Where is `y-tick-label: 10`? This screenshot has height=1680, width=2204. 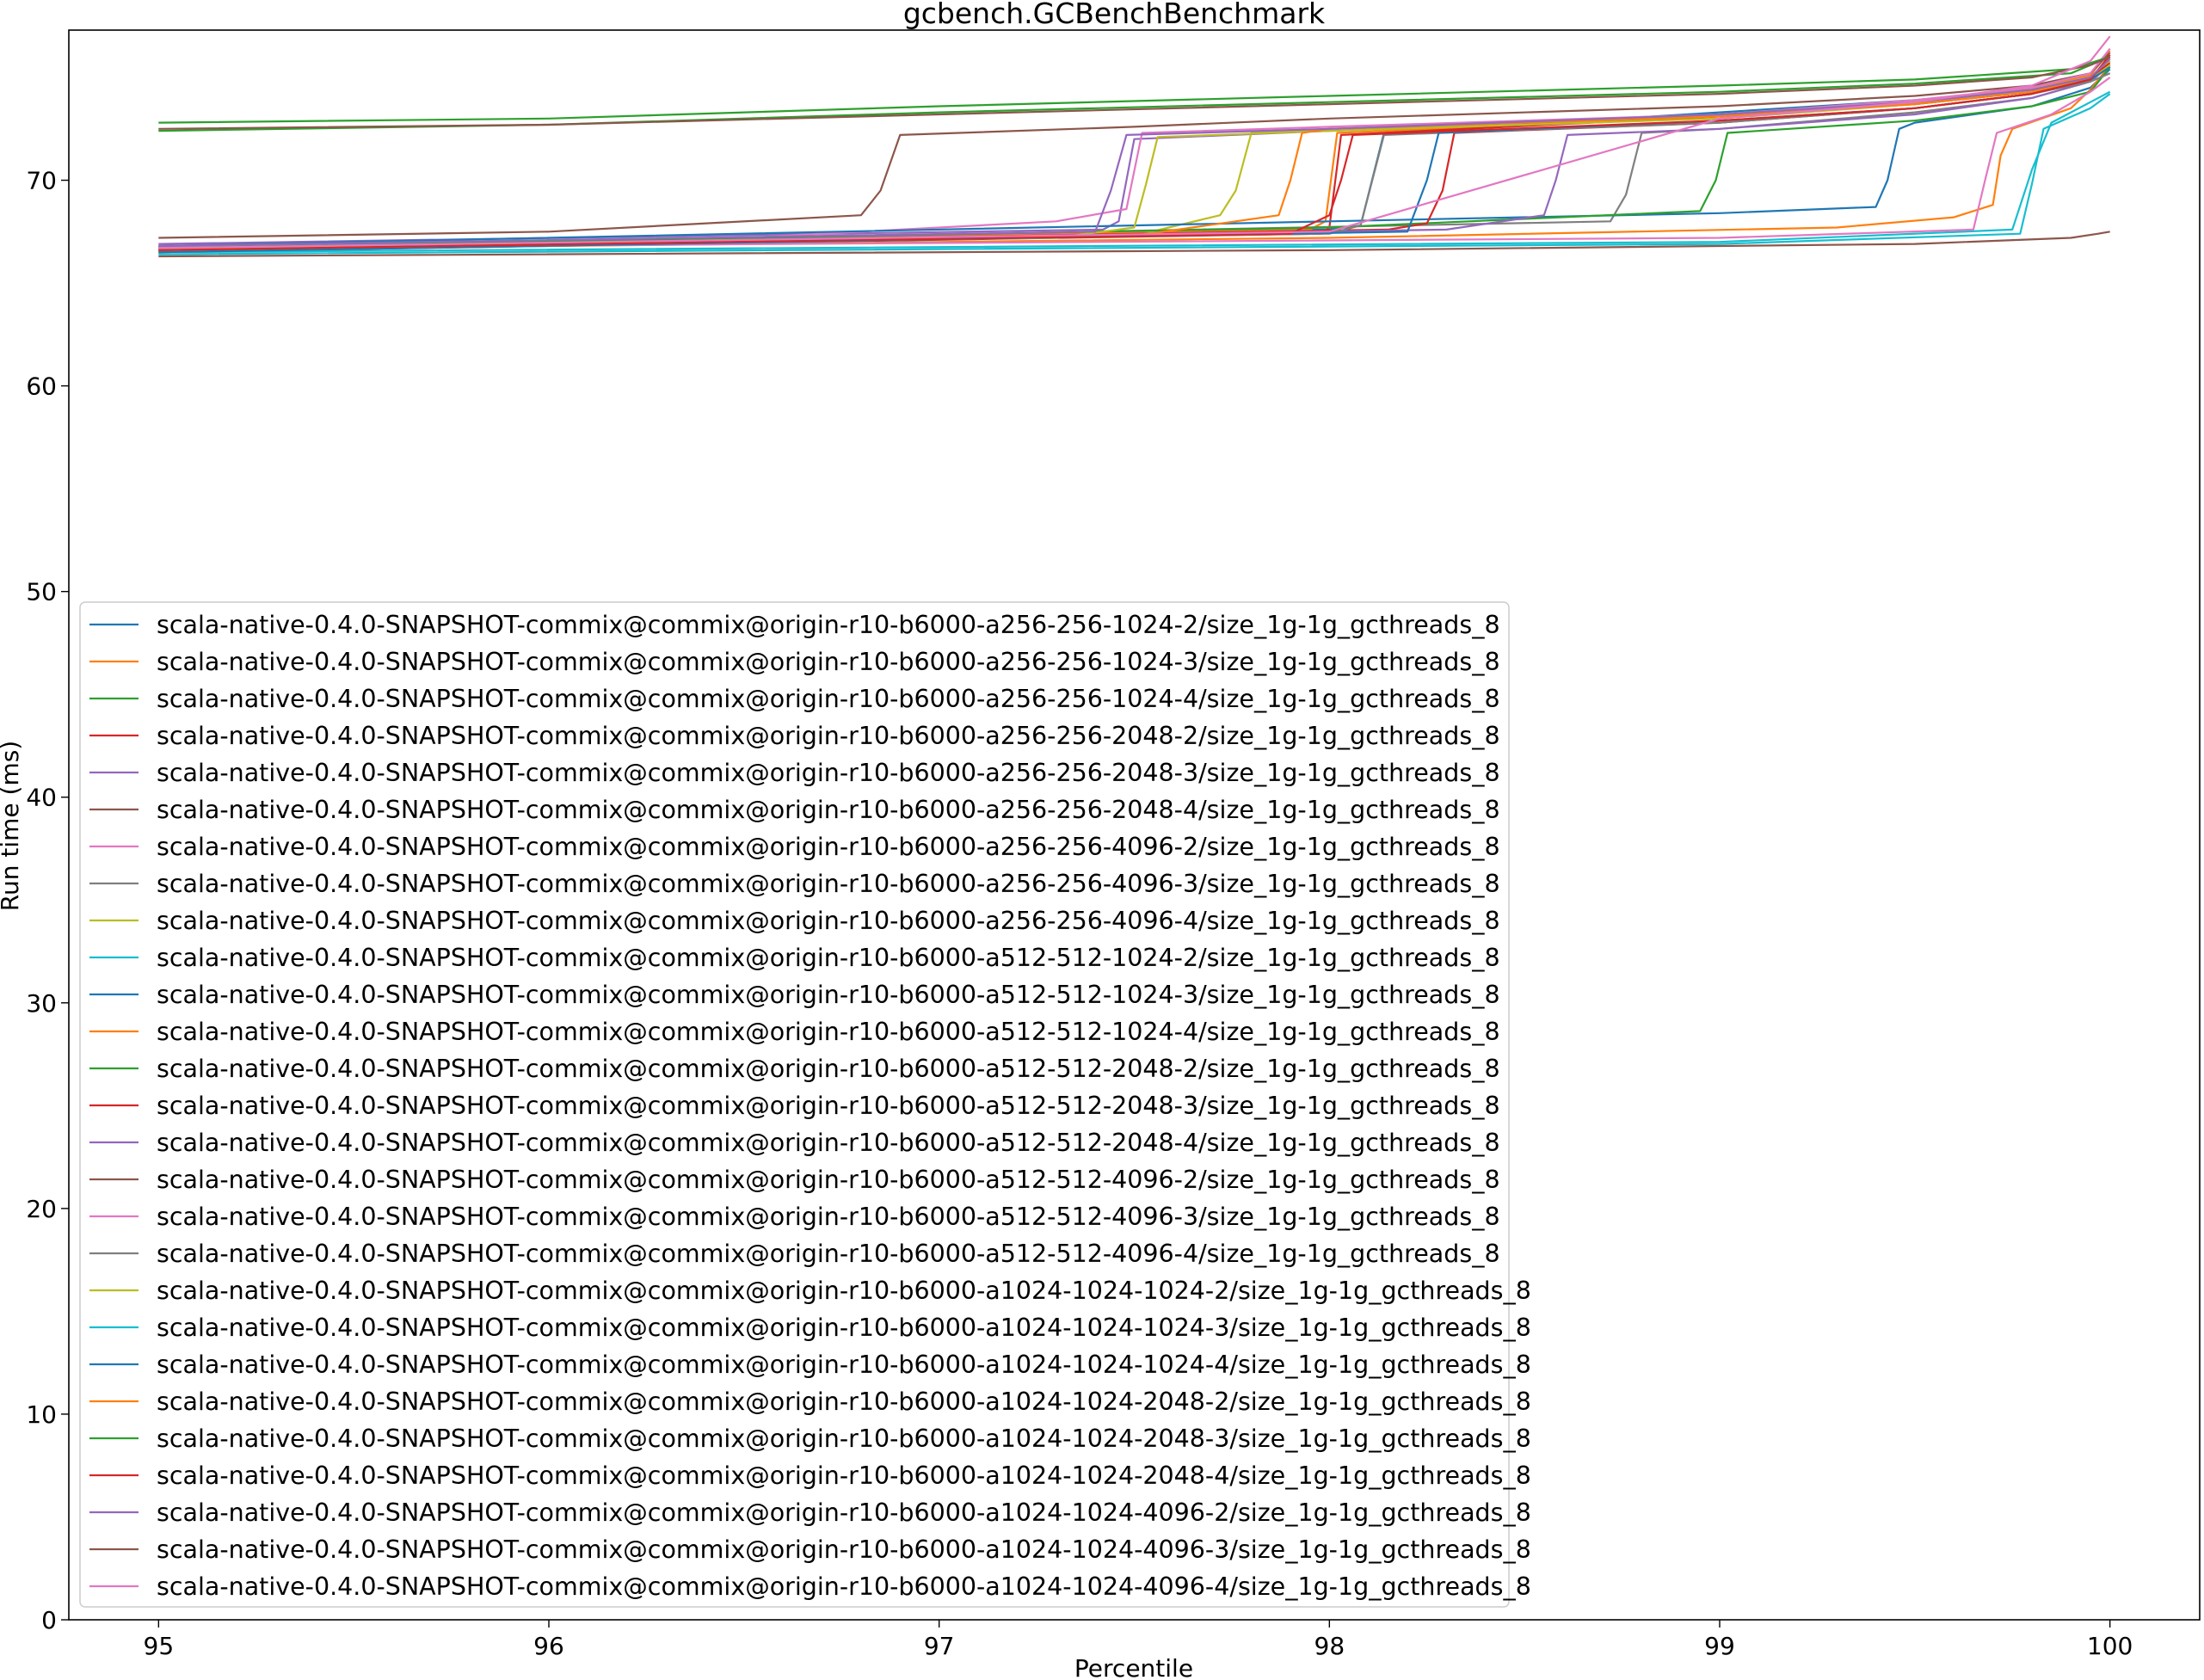 y-tick-label: 10 is located at coordinates (41, 1414).